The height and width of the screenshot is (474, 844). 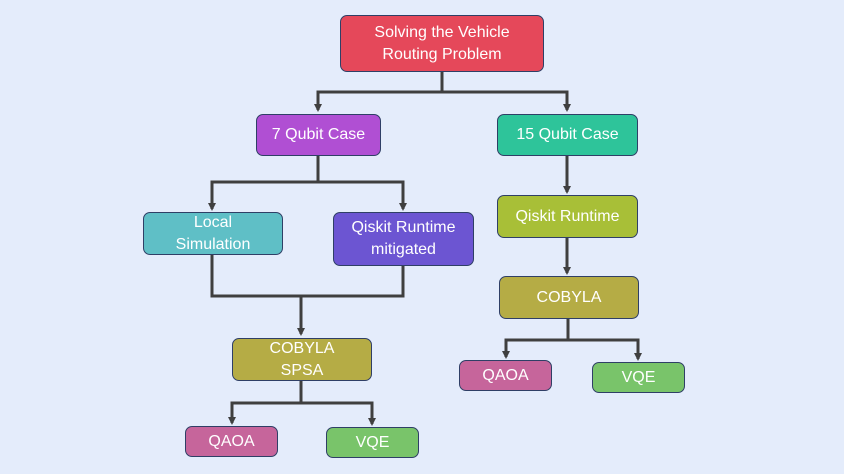 What do you see at coordinates (264, 183) in the screenshot?
I see `connector-case7-to-local-simulation` at bounding box center [264, 183].